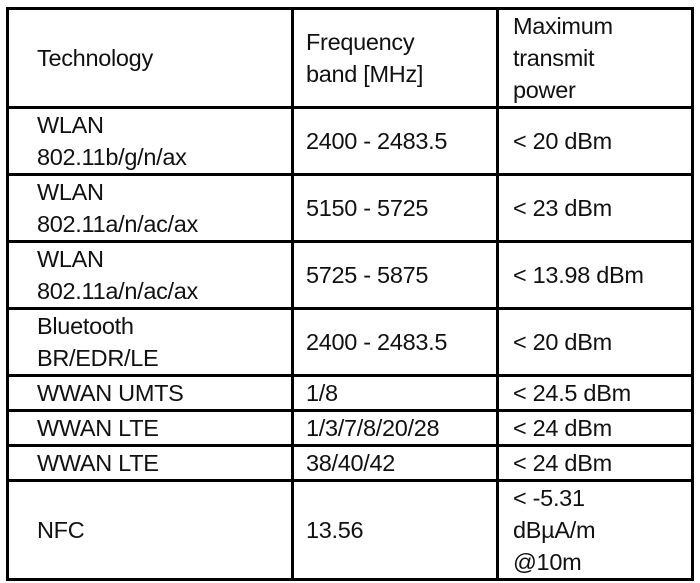  What do you see at coordinates (150, 141) in the screenshot?
I see `cell-technology: WLAN 802.11b/g/n/ax` at bounding box center [150, 141].